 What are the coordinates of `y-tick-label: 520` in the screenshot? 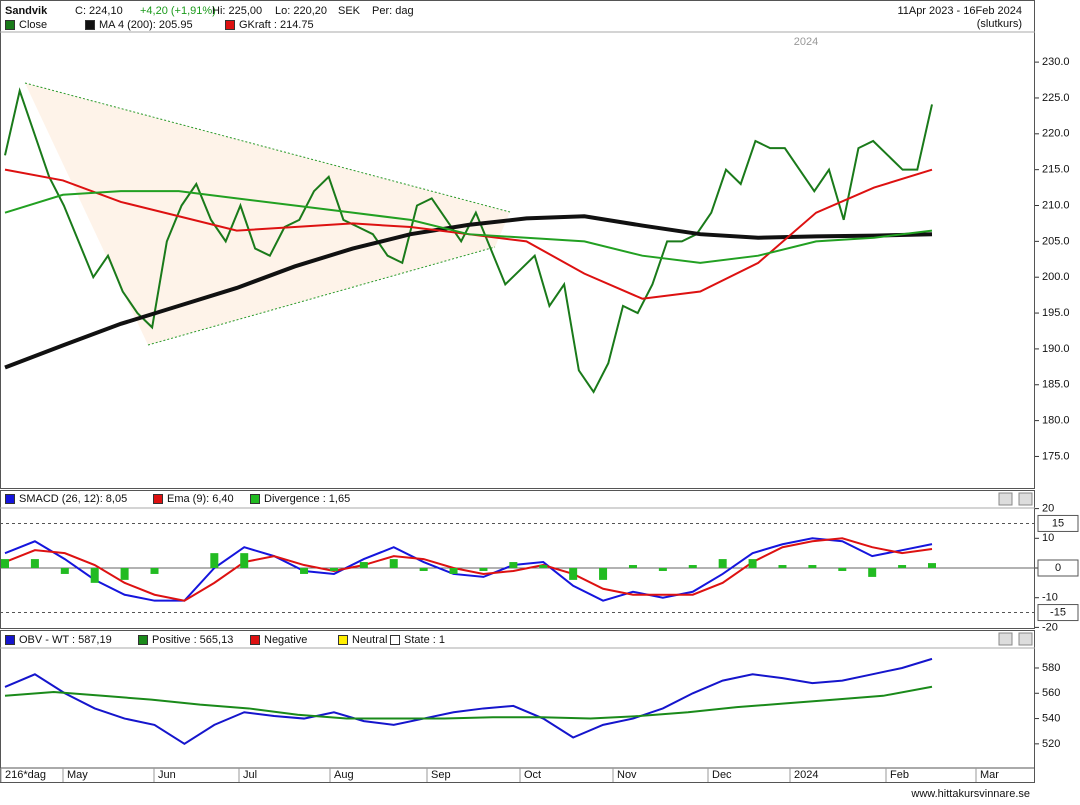 It's located at (1051, 744).